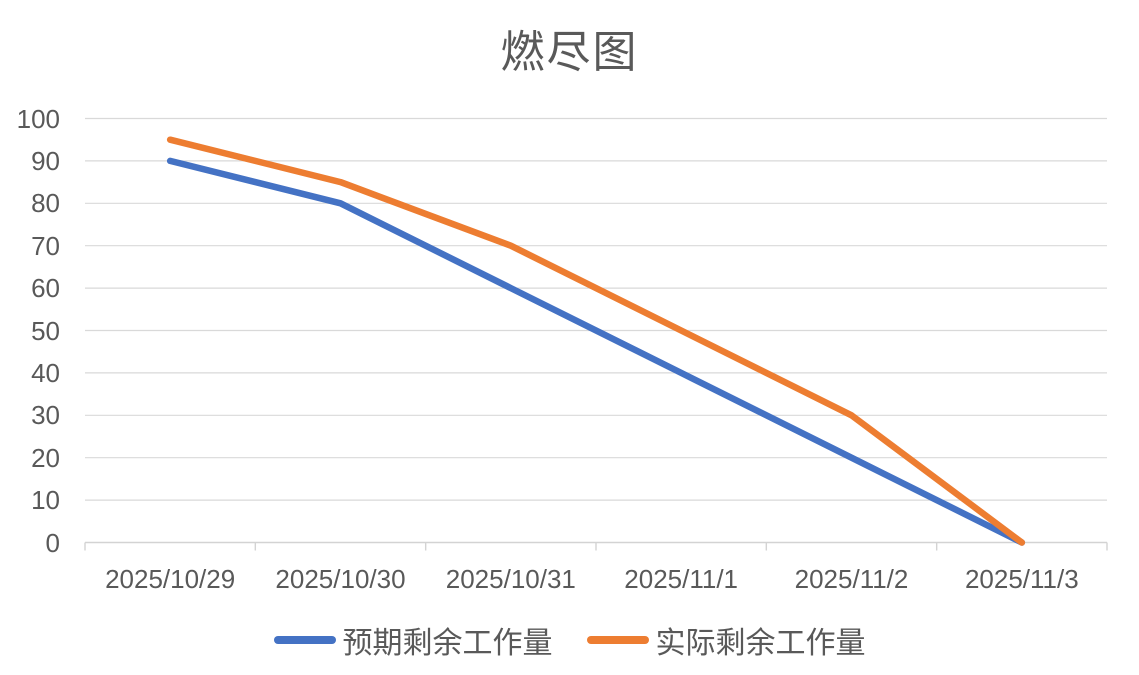 This screenshot has height=675, width=1139. What do you see at coordinates (45, 457) in the screenshot?
I see `y-tick-label: 20` at bounding box center [45, 457].